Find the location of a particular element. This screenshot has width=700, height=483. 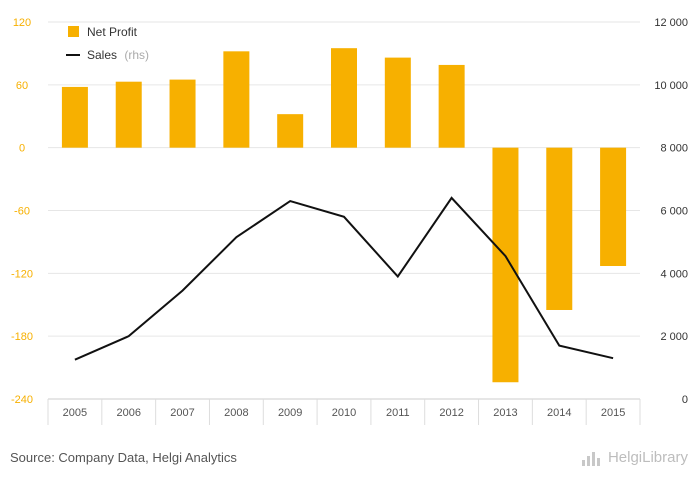

bar-net-profit-2013 is located at coordinates (505, 265).